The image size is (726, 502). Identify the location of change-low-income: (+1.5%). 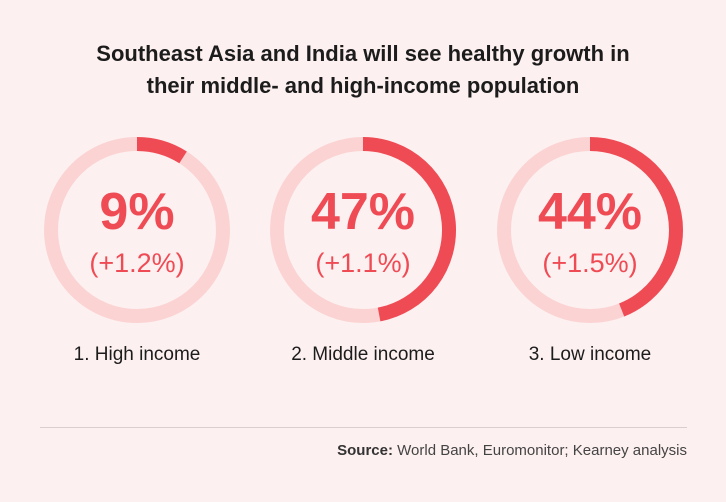
(590, 263).